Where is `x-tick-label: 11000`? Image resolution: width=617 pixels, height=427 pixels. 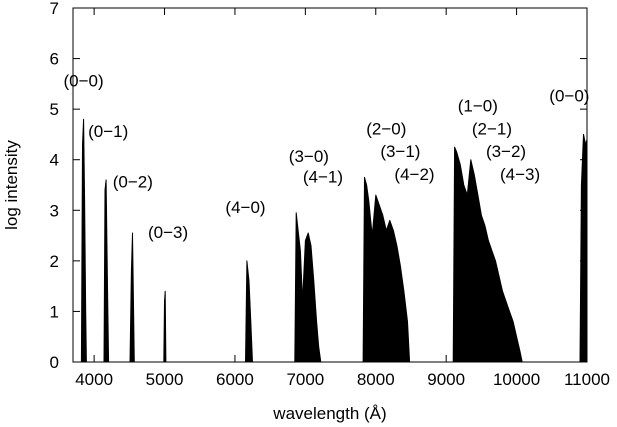
x-tick-label: 11000 is located at coordinates (587, 379).